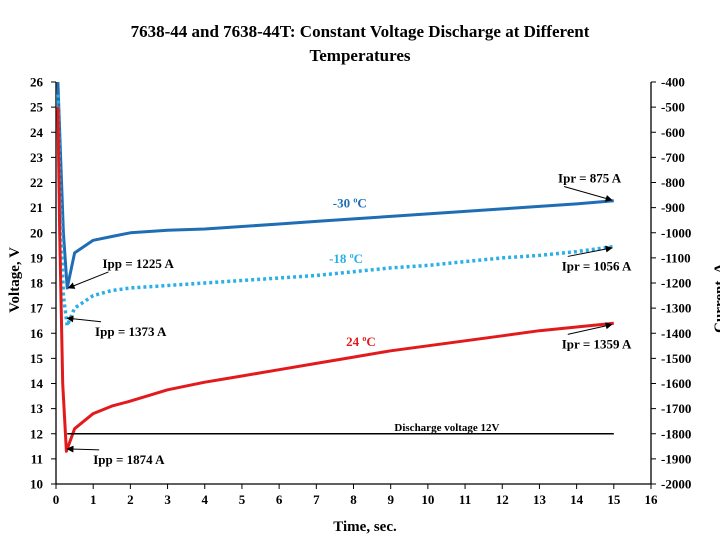 This screenshot has height=540, width=720. Describe the element at coordinates (37, 283) in the screenshot. I see `y-tick-label: 18` at that location.